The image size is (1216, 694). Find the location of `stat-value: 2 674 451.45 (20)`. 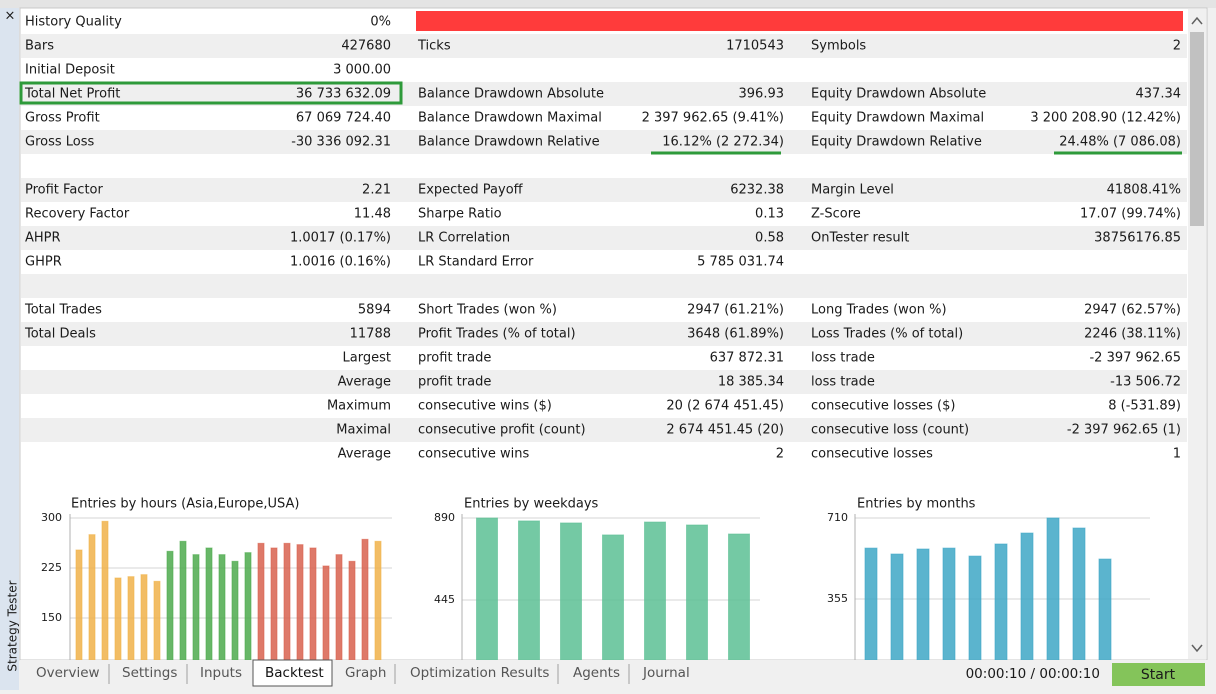

stat-value: 2 674 451.45 (20) is located at coordinates (725, 430).